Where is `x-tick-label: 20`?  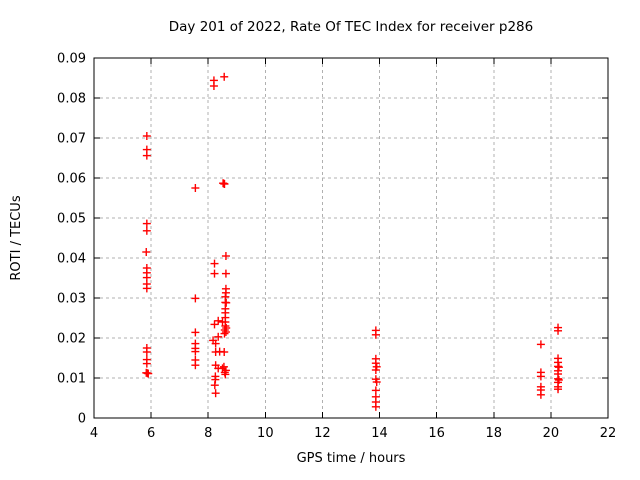
x-tick-label: 20 is located at coordinates (551, 433).